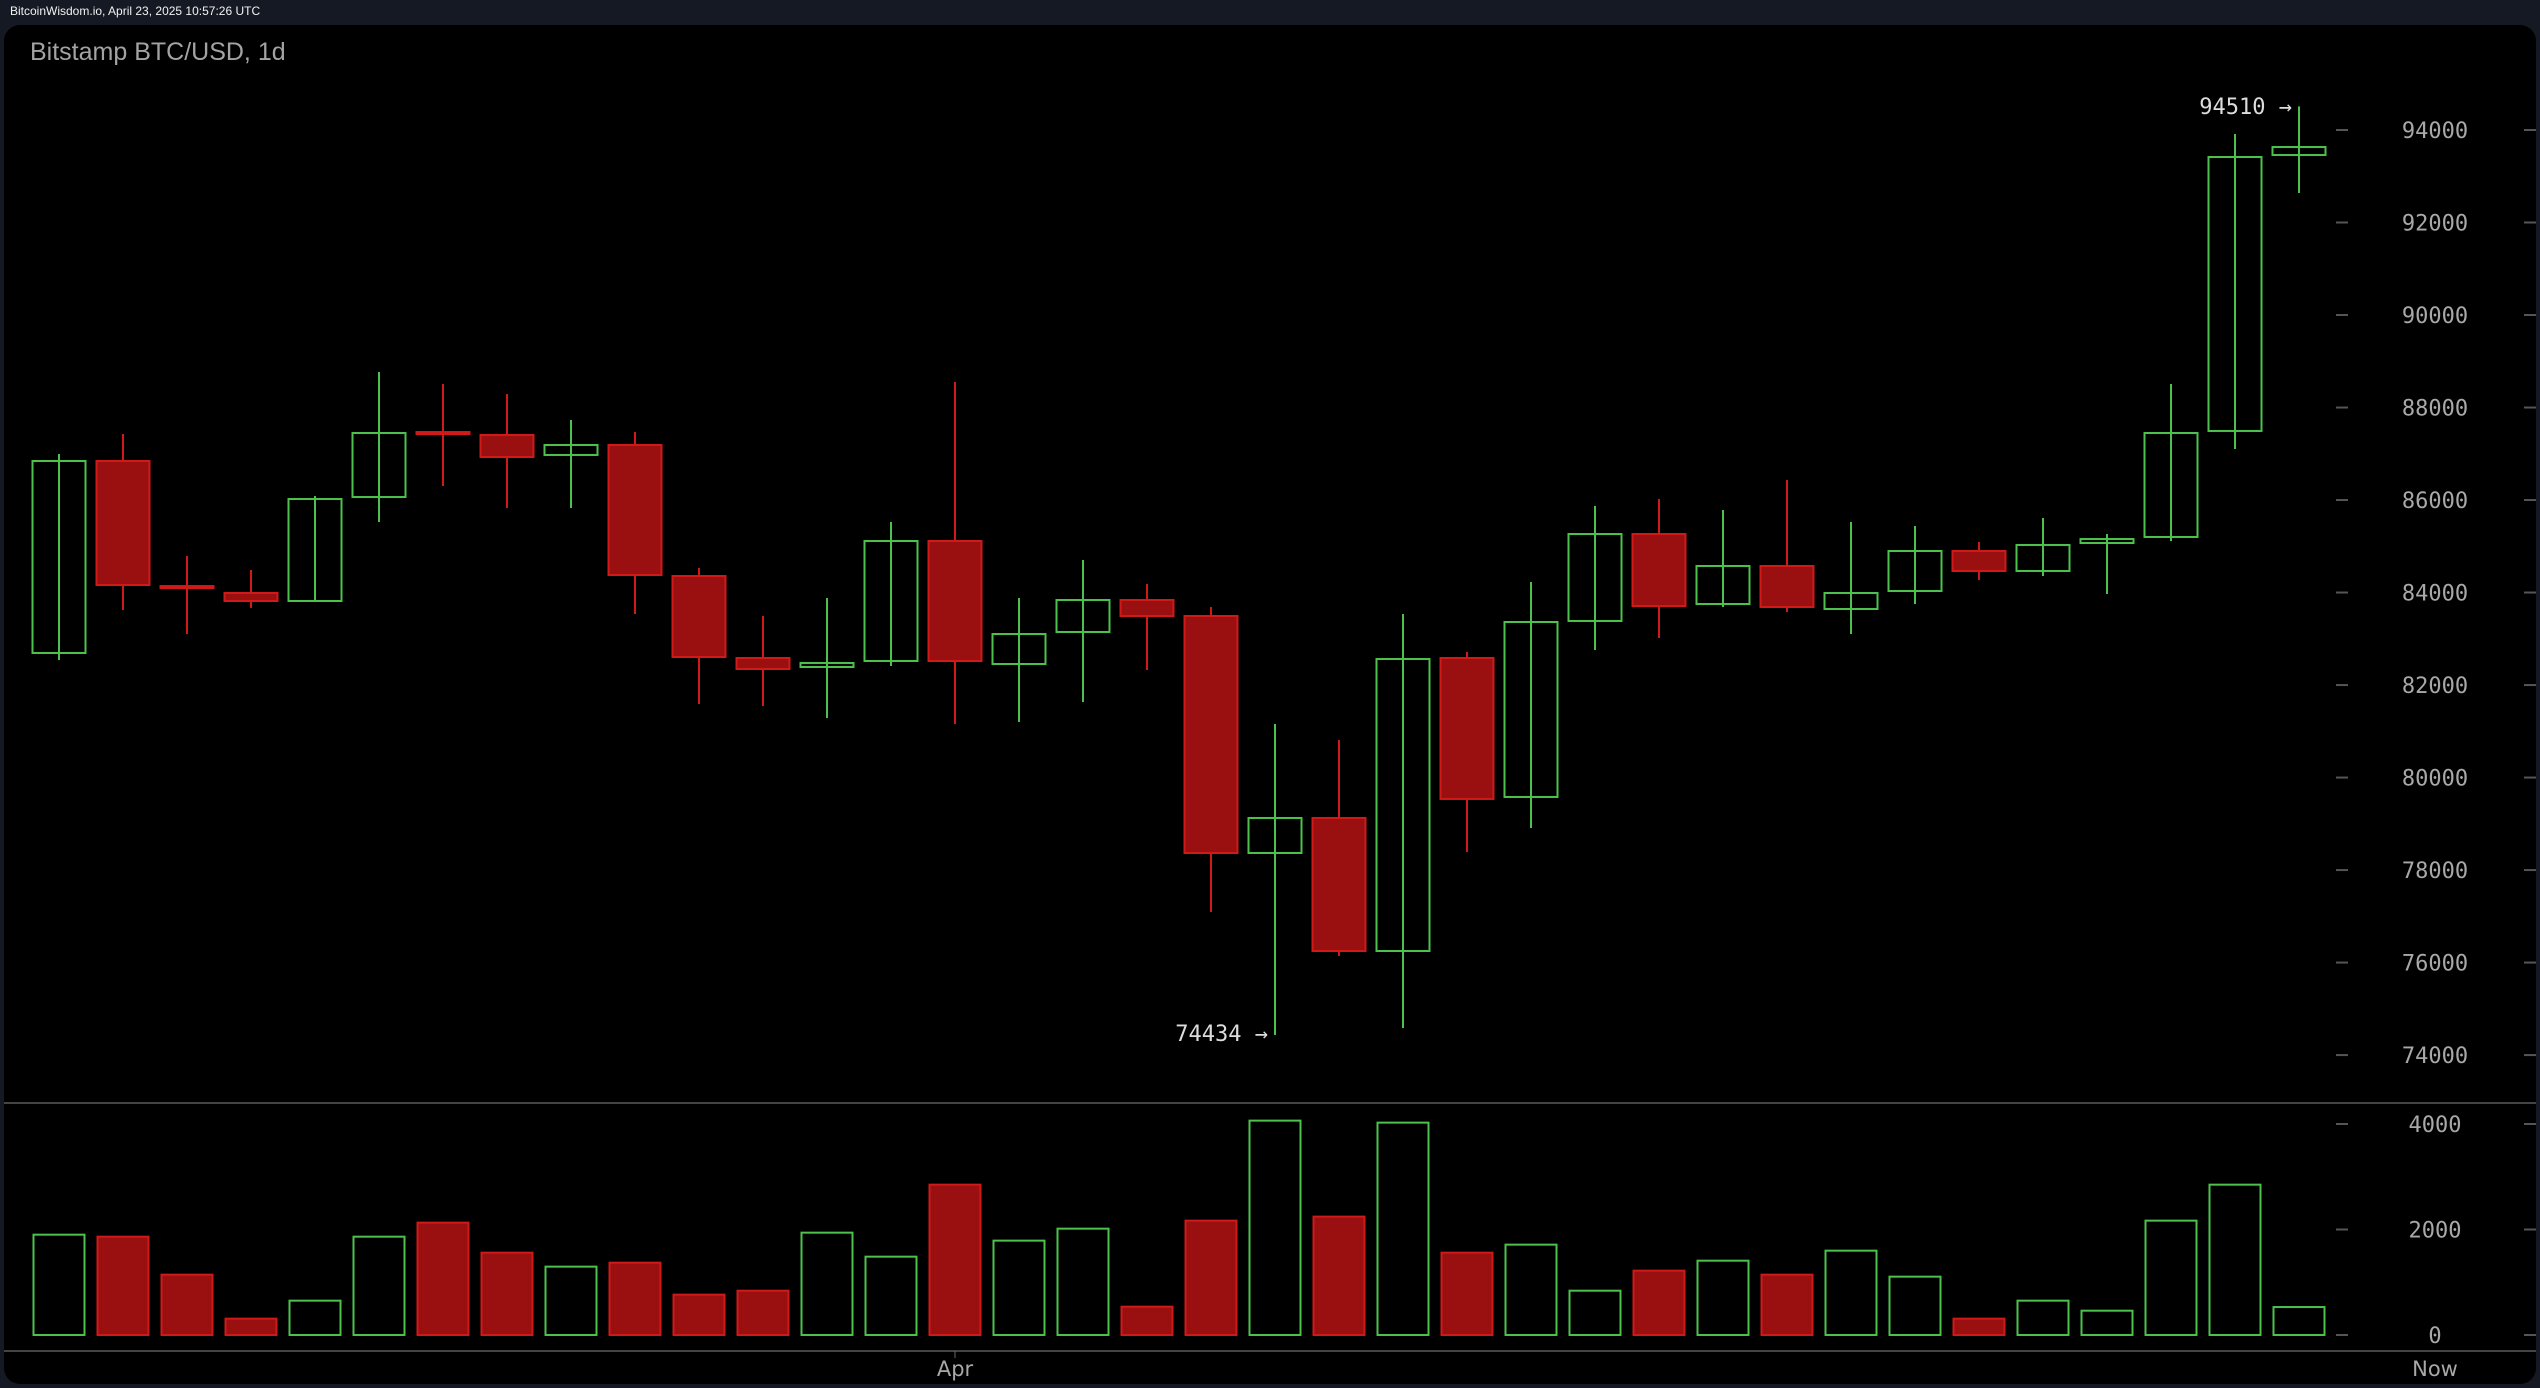 Image resolution: width=2540 pixels, height=1388 pixels. What do you see at coordinates (1697, 1366) in the screenshot?
I see `time-axis: Apr Now` at bounding box center [1697, 1366].